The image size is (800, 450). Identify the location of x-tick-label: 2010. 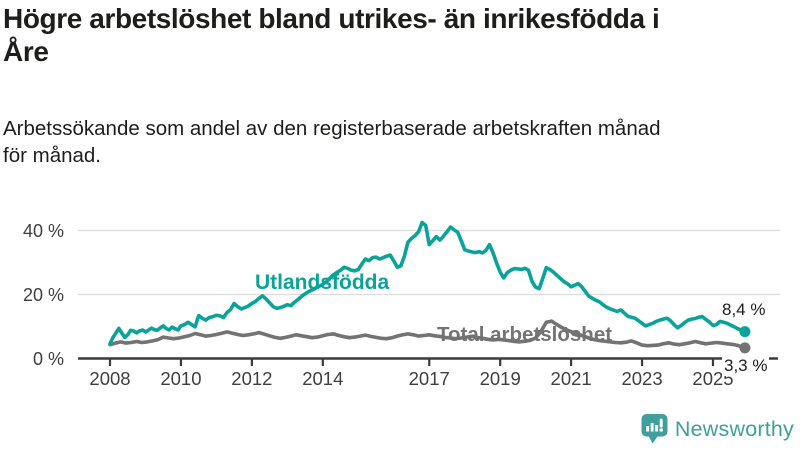
(181, 378).